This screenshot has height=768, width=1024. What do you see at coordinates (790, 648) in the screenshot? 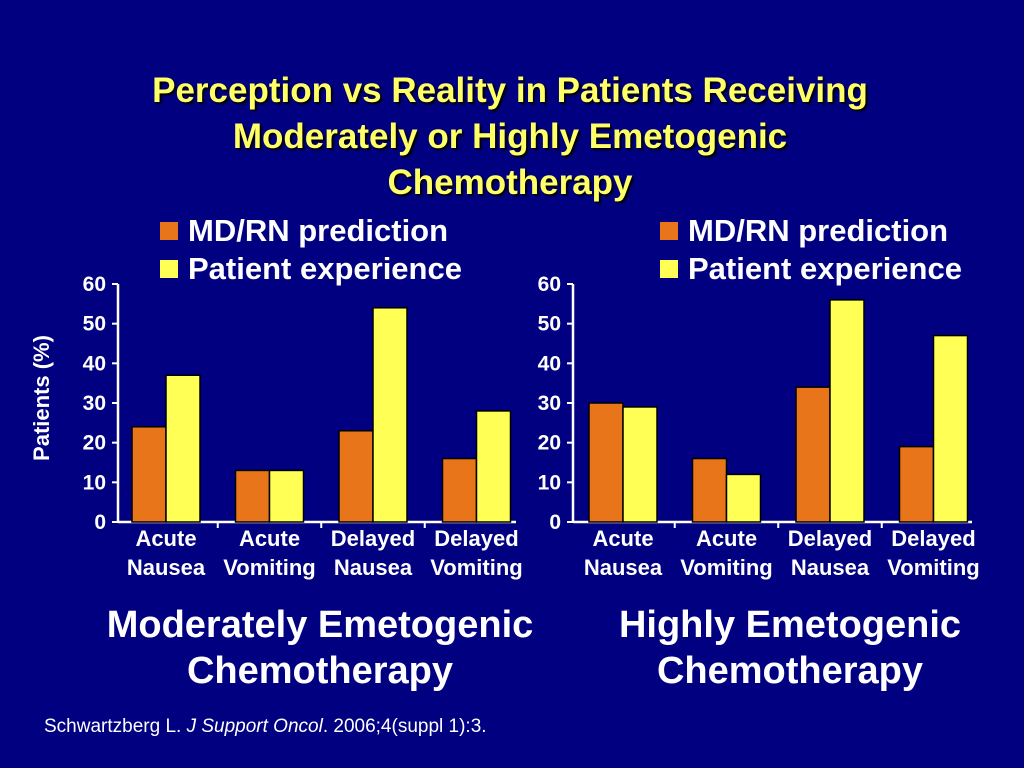
I see `panel-label-high: Highly Emetogenic Chemotherapy` at bounding box center [790, 648].